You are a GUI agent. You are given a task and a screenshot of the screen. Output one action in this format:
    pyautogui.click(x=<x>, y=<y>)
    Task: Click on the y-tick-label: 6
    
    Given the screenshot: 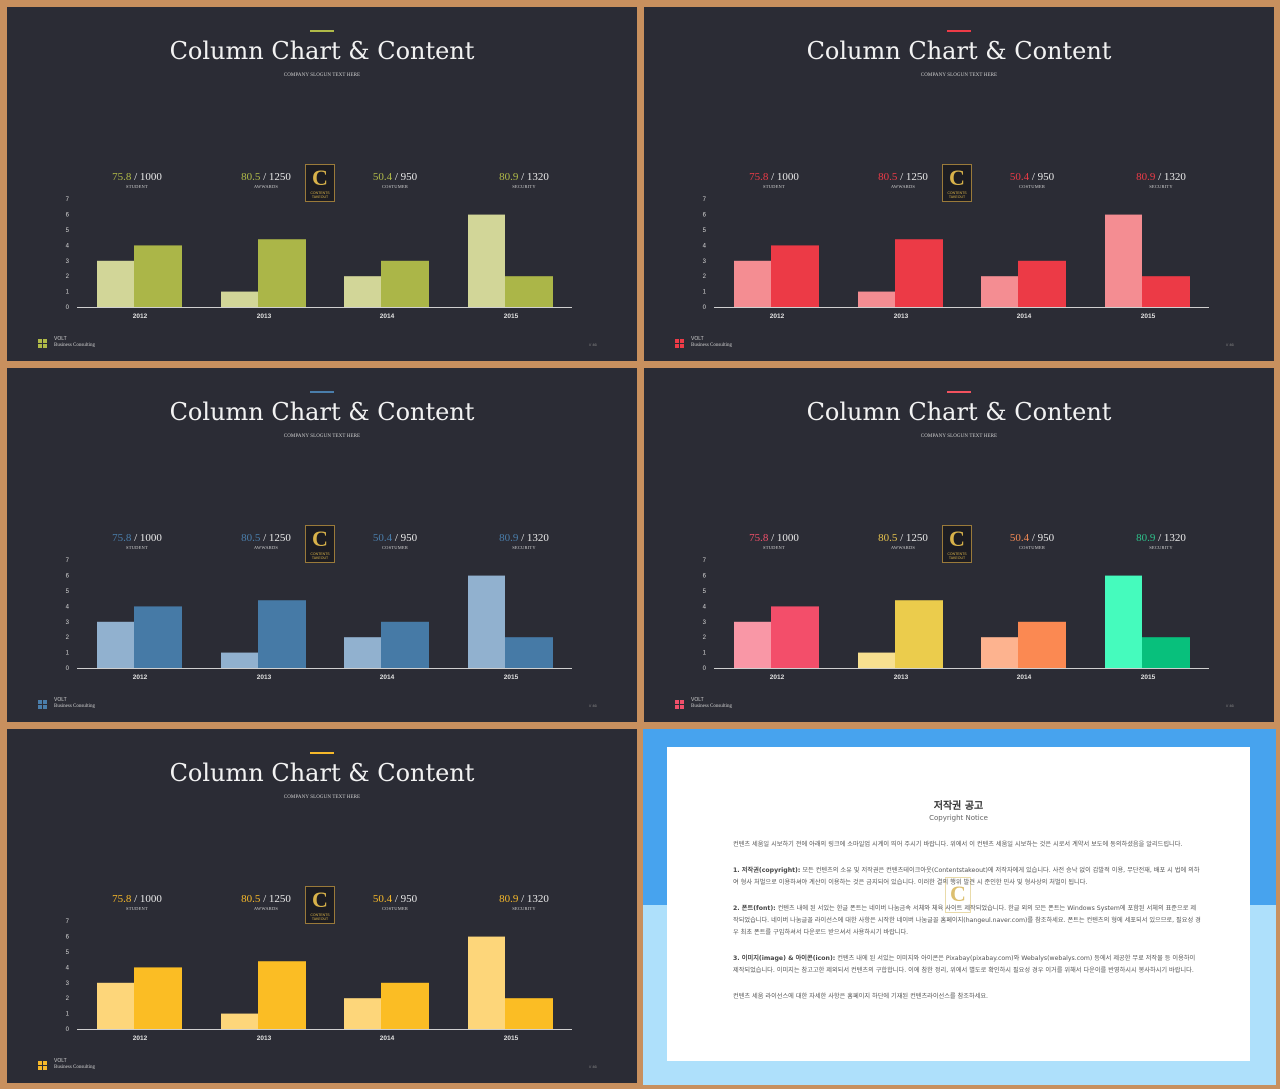 What is the action you would take?
    pyautogui.click(x=68, y=938)
    